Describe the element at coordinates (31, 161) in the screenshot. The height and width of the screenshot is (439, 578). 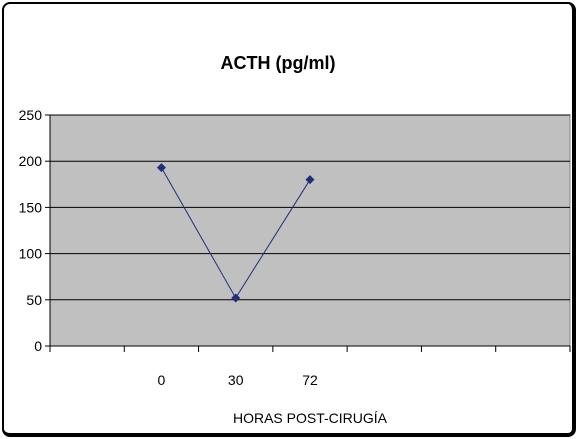
I see `y-tick-label: 200` at that location.